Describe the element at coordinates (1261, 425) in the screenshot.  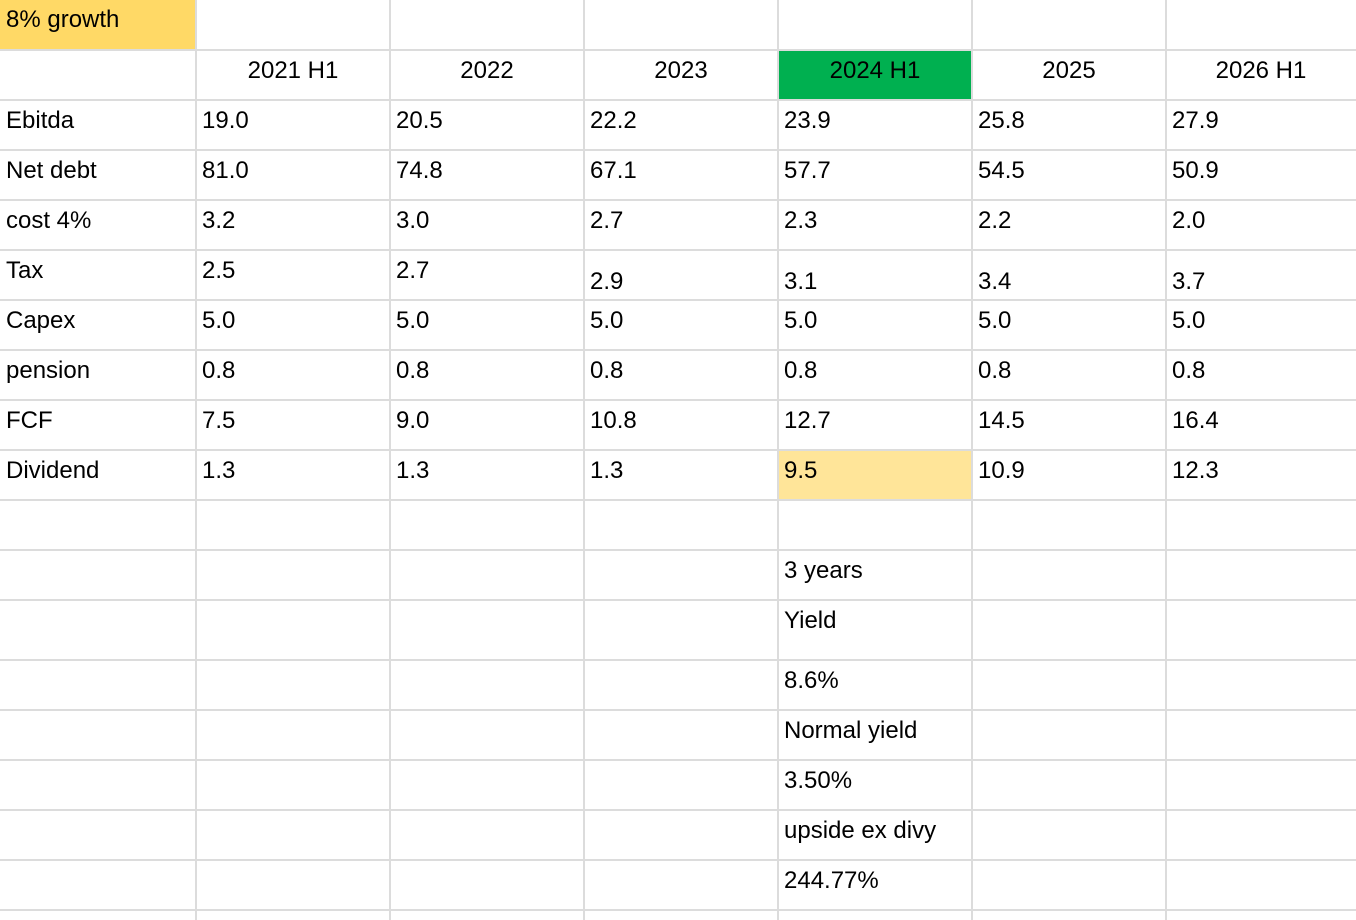
I see `value-cell: 16.4` at that location.